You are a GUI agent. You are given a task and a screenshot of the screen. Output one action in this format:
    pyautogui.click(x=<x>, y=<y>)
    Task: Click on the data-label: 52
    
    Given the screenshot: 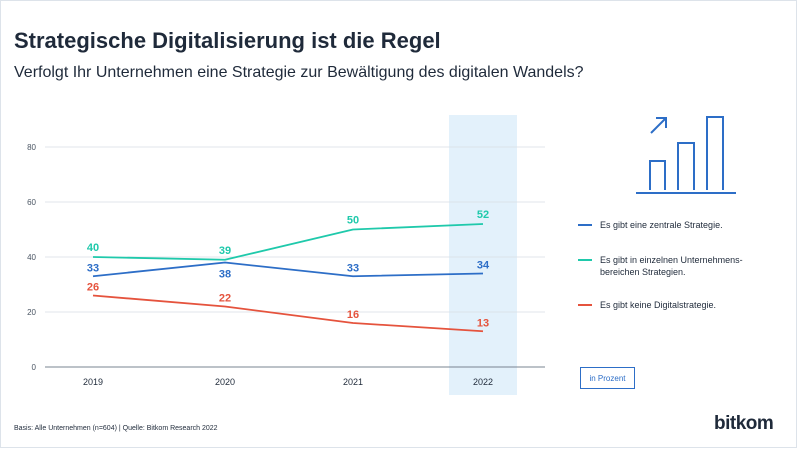 What is the action you would take?
    pyautogui.click(x=483, y=215)
    